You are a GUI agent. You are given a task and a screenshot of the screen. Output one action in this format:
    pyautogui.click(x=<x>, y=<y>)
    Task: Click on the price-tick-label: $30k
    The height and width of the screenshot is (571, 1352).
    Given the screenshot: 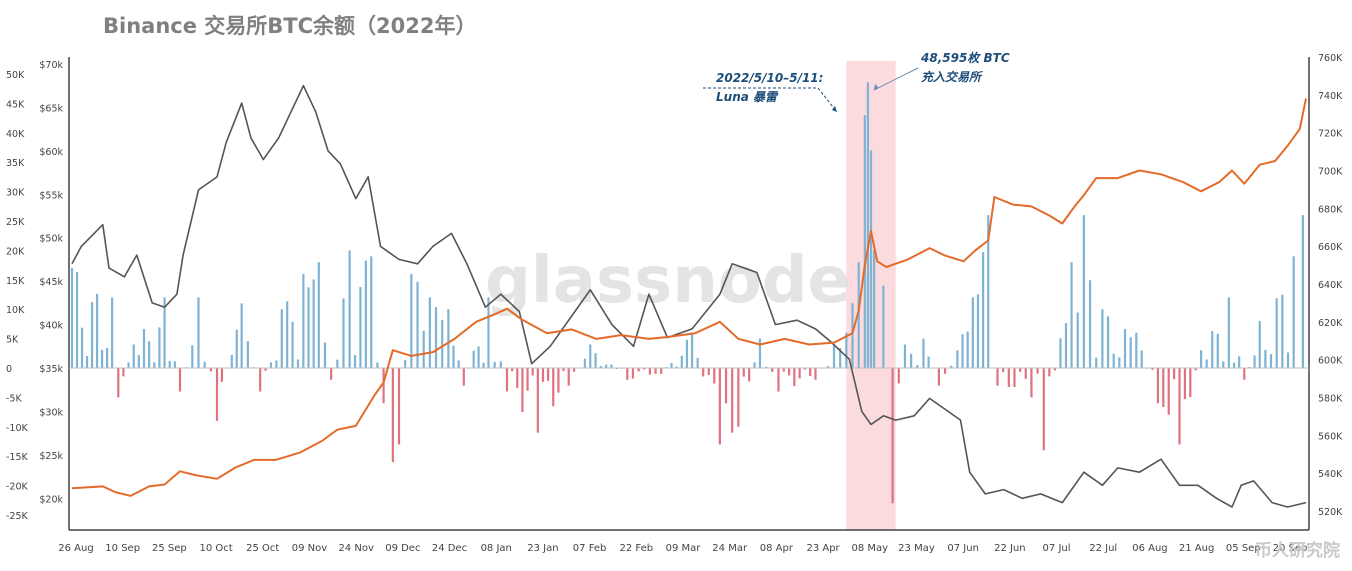 What is the action you would take?
    pyautogui.click(x=51, y=412)
    